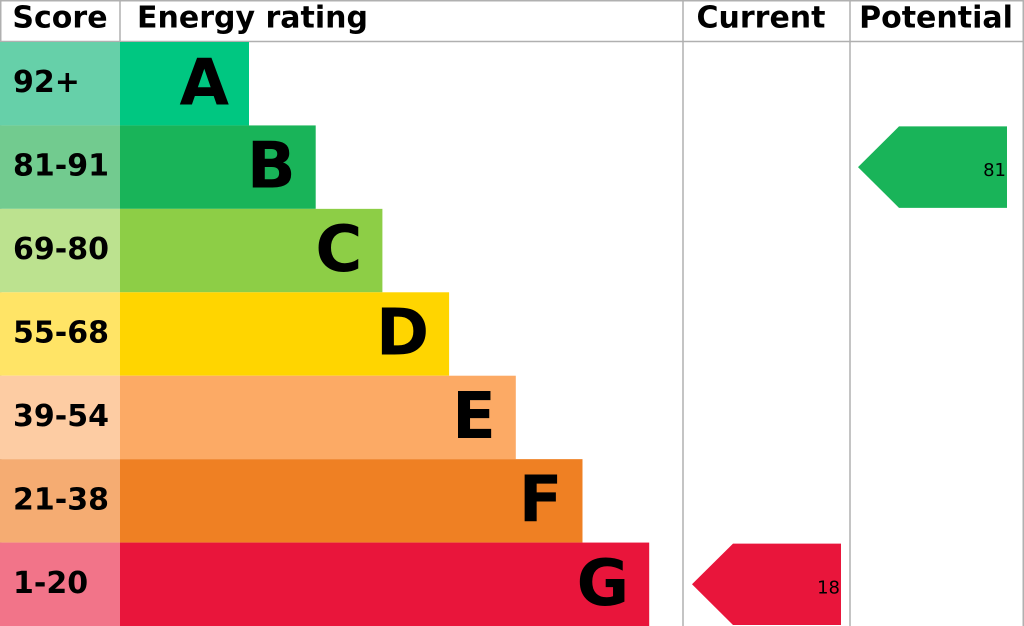 Image resolution: width=1024 pixels, height=626 pixels. What do you see at coordinates (766, 584) in the screenshot?
I see `current-arrow` at bounding box center [766, 584].